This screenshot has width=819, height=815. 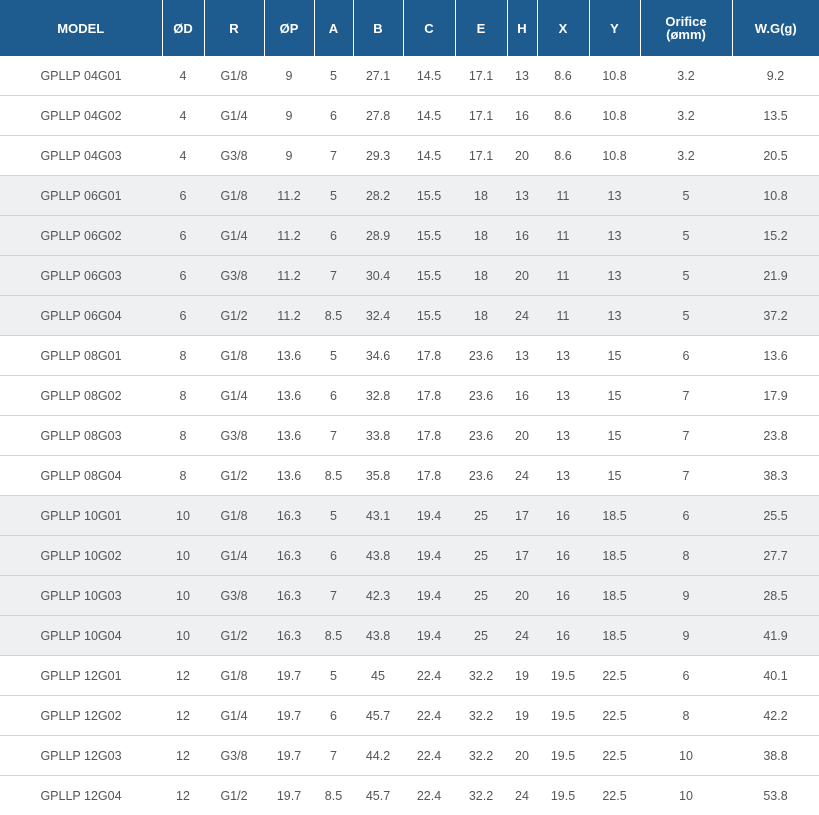 What do you see at coordinates (333, 28) in the screenshot?
I see `column-header-a: A` at bounding box center [333, 28].